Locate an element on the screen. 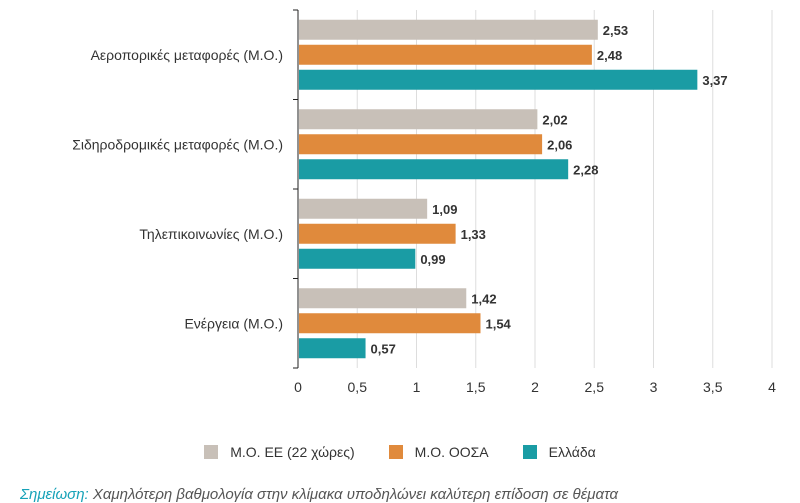  legend-label-eu: Μ.Ο. ΕΕ (22 χώρες) is located at coordinates (292, 452).